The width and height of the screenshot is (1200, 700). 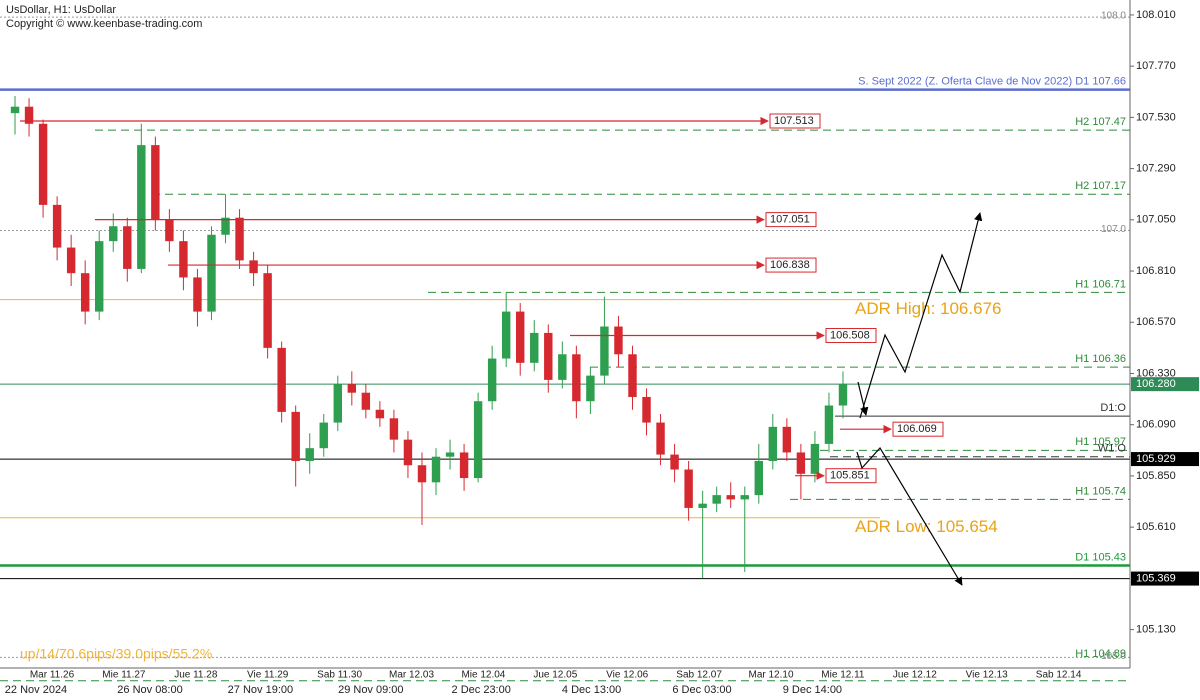 I want to click on x-day-label: Vie 12.06, so click(x=627, y=675).